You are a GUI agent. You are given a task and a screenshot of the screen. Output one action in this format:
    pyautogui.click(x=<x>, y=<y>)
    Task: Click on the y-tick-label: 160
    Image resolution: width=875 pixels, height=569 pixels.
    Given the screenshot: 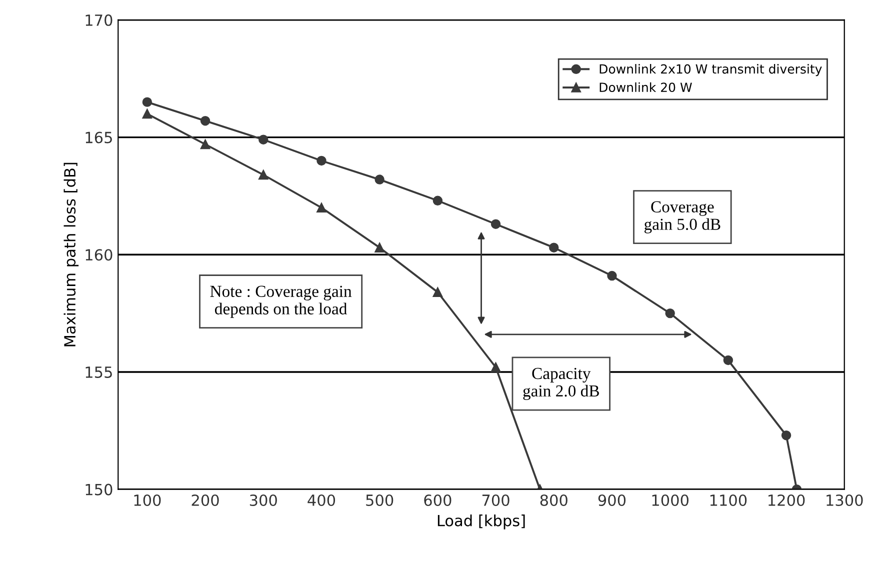 What is the action you would take?
    pyautogui.click(x=99, y=255)
    